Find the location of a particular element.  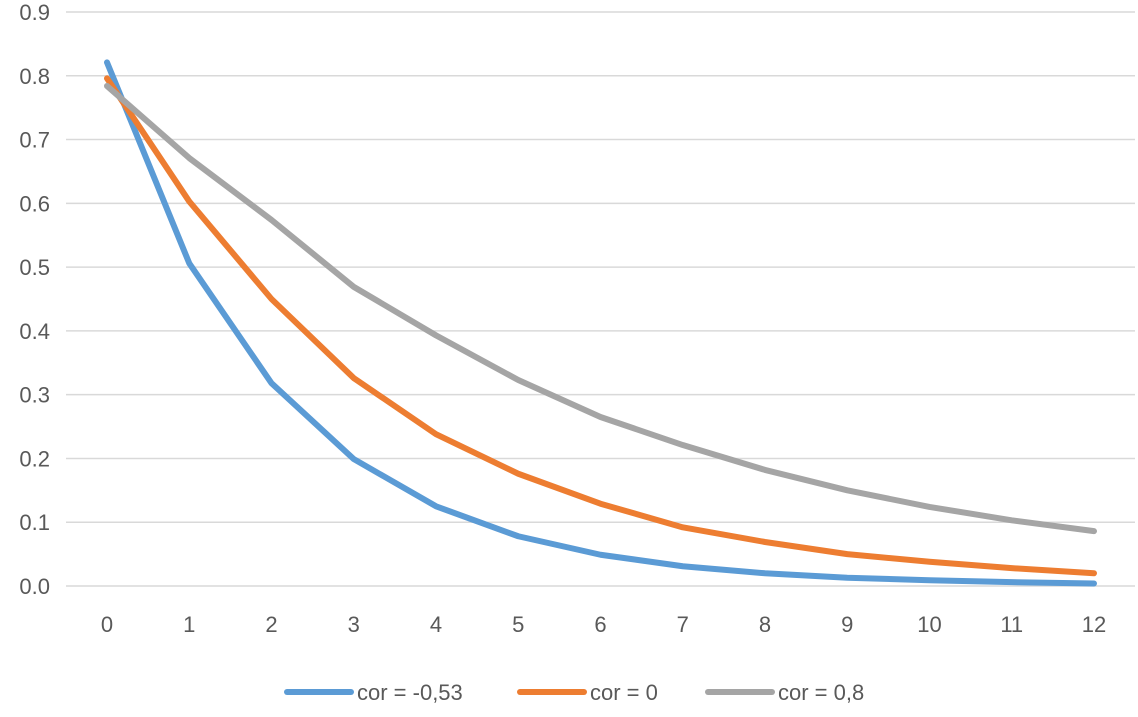

y-tick-label: 0.4 is located at coordinates (34, 331).